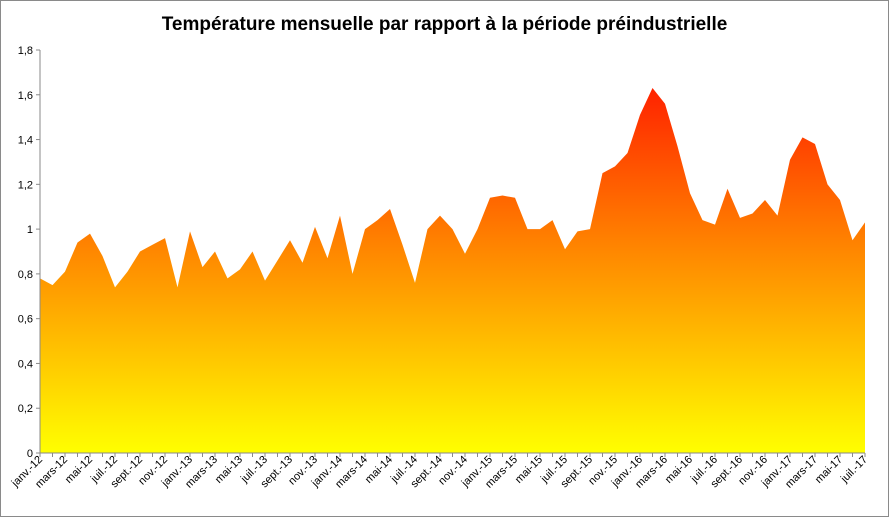 This screenshot has width=889, height=517. I want to click on x-tick-label: mai-15, so click(529, 470).